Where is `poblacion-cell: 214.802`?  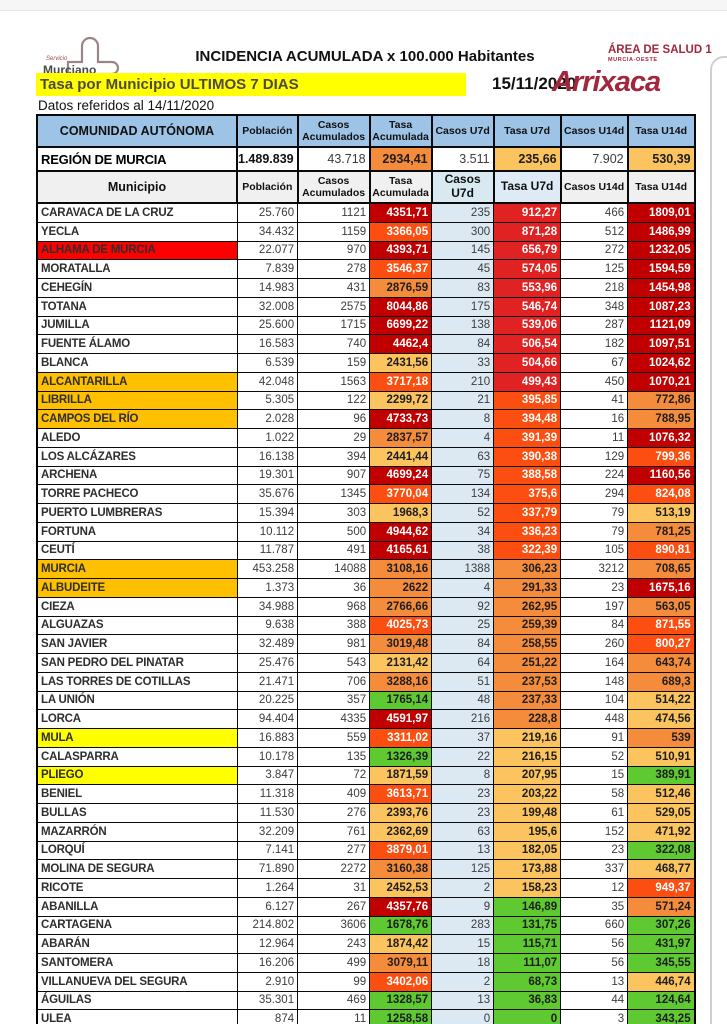 poblacion-cell: 214.802 is located at coordinates (267, 925).